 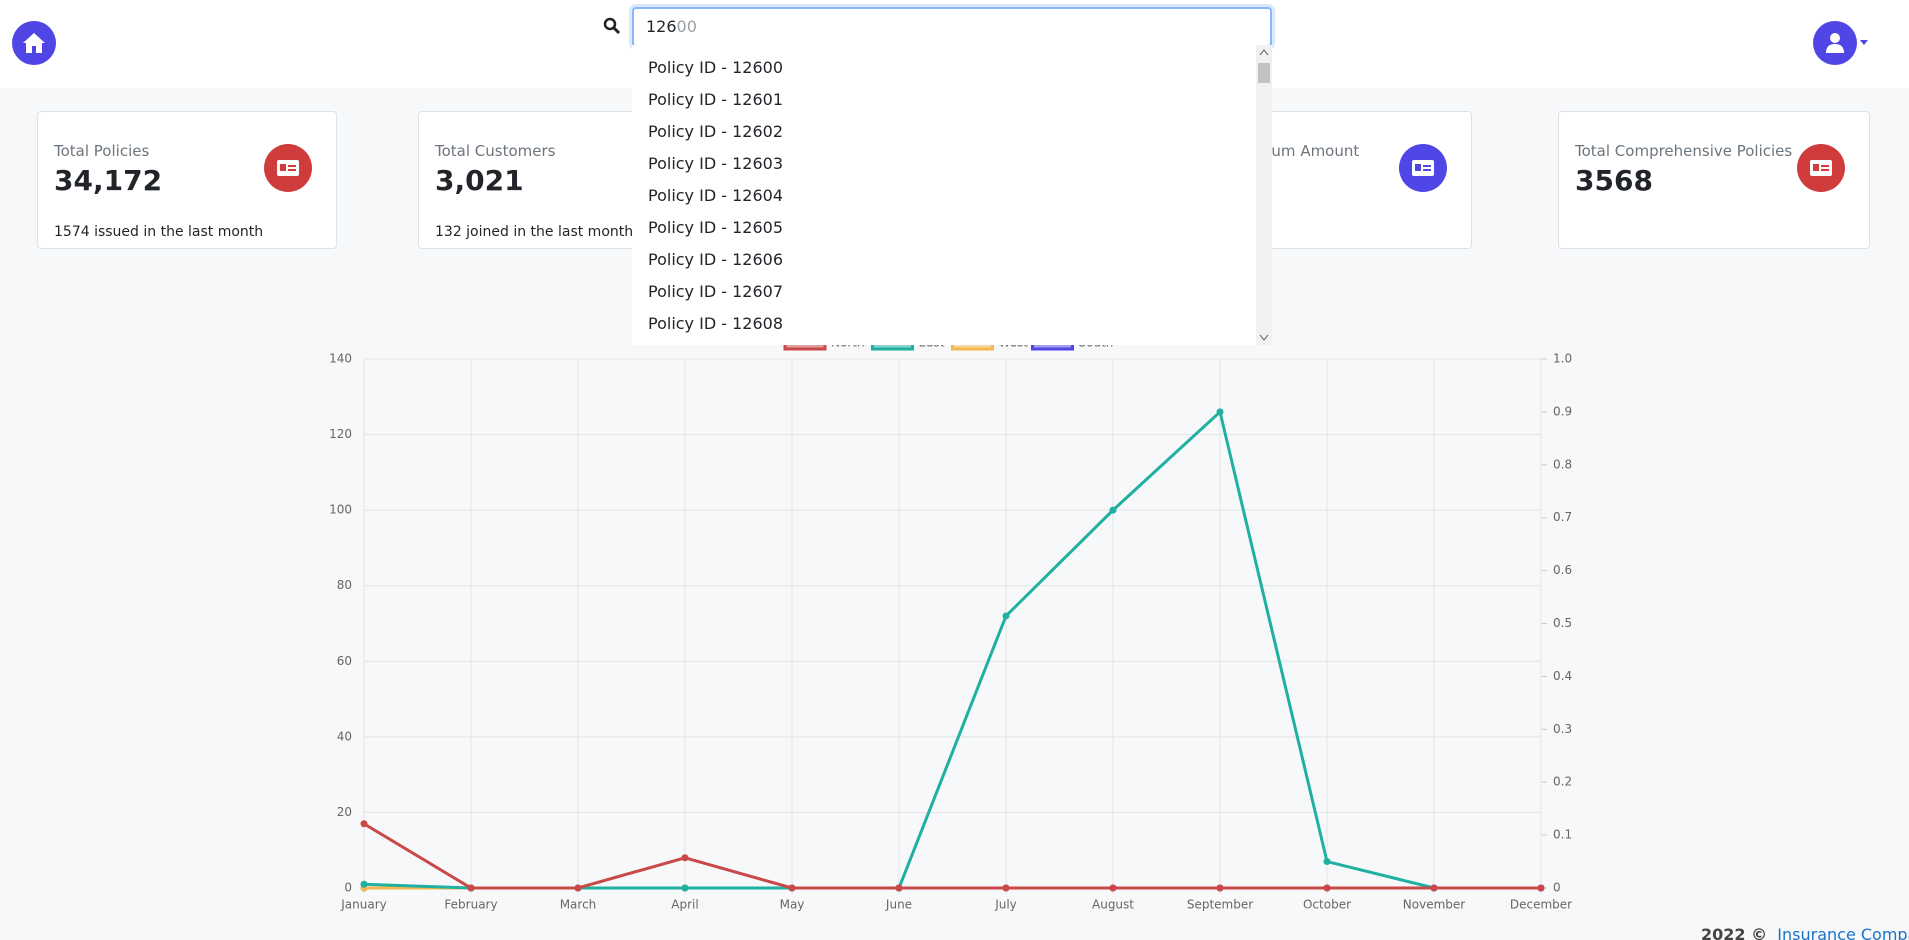 What do you see at coordinates (340, 434) in the screenshot?
I see `y-tick-label: 120` at bounding box center [340, 434].